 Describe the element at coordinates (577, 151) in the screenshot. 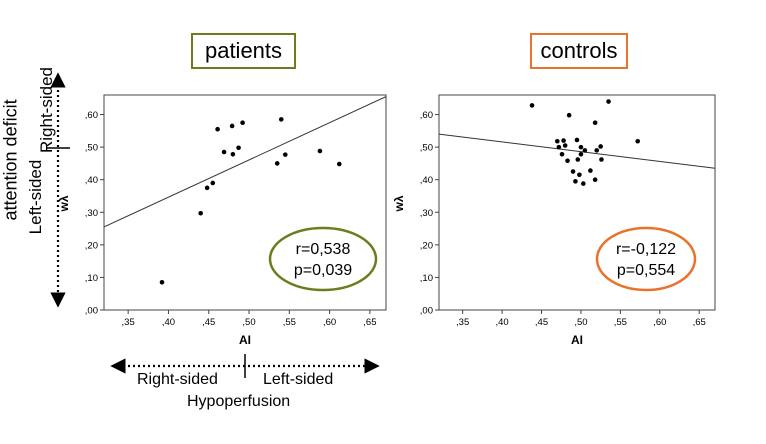

I see `controls-fit-line` at that location.